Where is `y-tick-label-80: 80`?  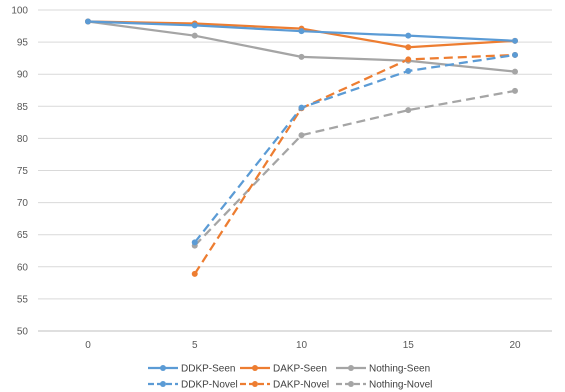 y-tick-label-80: 80 is located at coordinates (23, 139).